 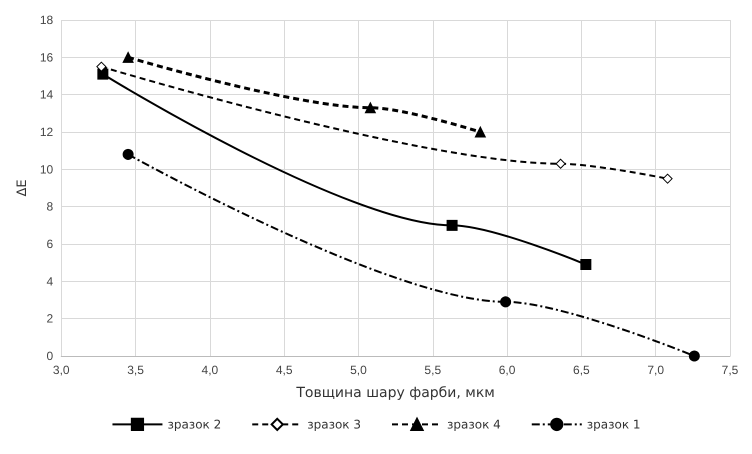 I want to click on x-axis-title: Товщина шару фарби, мкм, so click(x=395, y=393).